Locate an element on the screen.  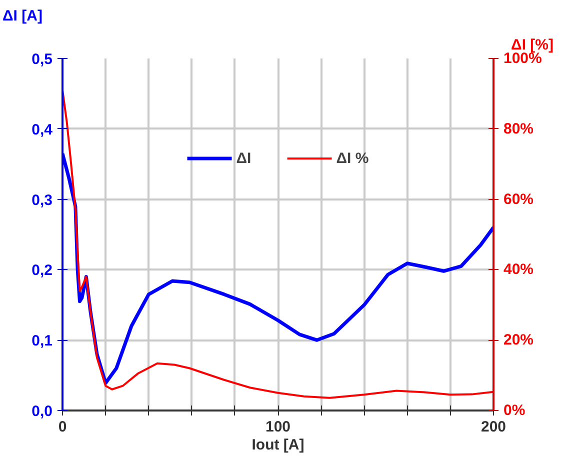
y-tick-label: 0,4 is located at coordinates (43, 129).